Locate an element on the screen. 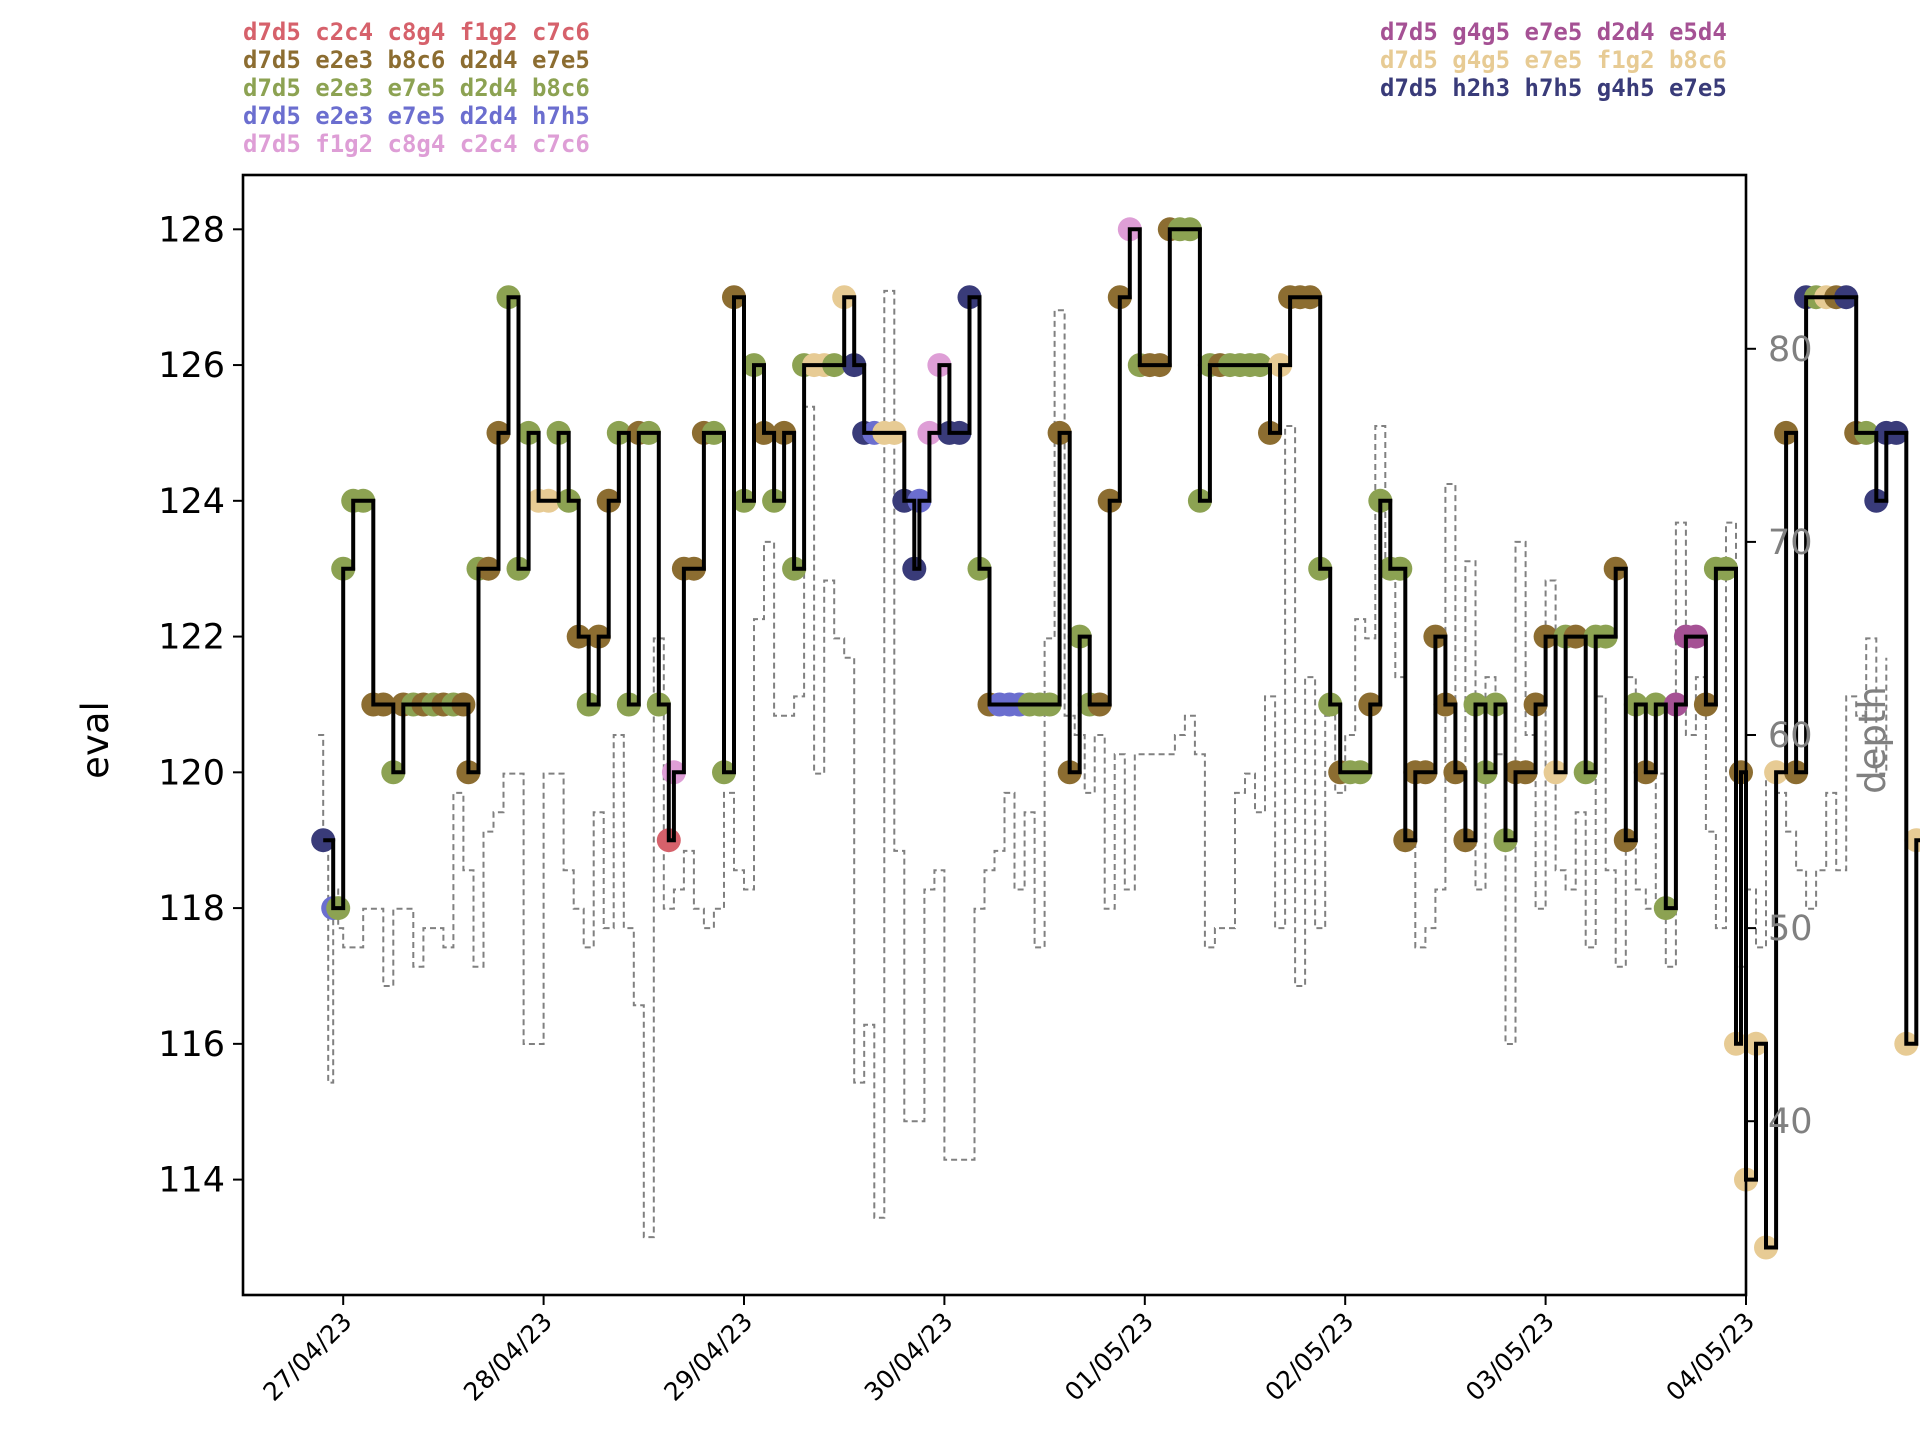 This screenshot has height=1440, width=1920. y2-tick-label: 40 is located at coordinates (1790, 1122).